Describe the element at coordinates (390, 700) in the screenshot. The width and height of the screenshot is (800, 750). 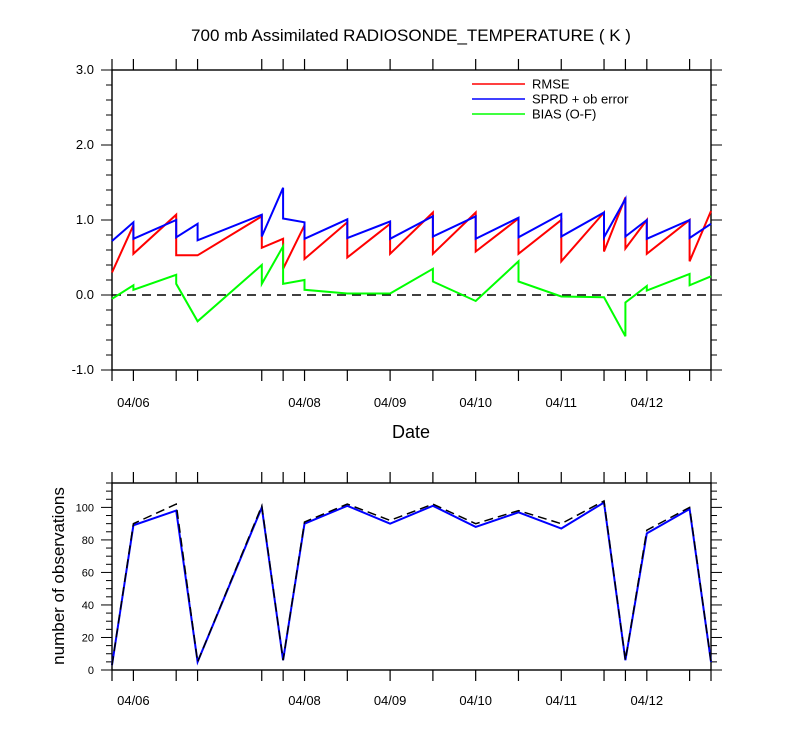
I see `bottom-xtick-label: 04/09` at that location.